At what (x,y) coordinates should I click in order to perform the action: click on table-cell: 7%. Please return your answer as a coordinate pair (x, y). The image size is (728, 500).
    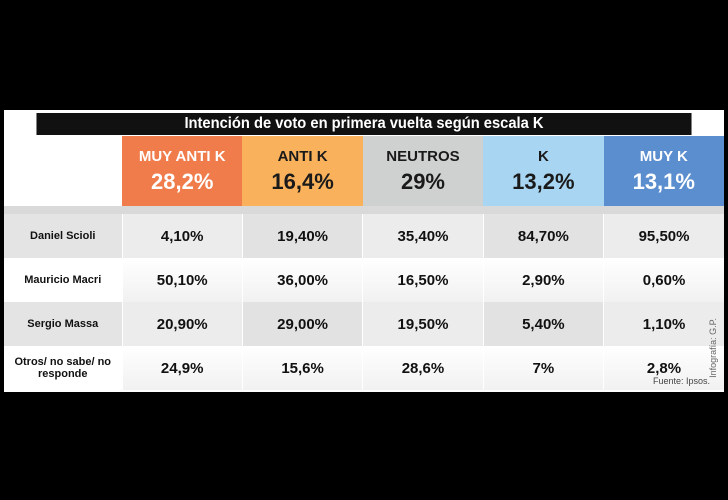
    Looking at the image, I should click on (543, 368).